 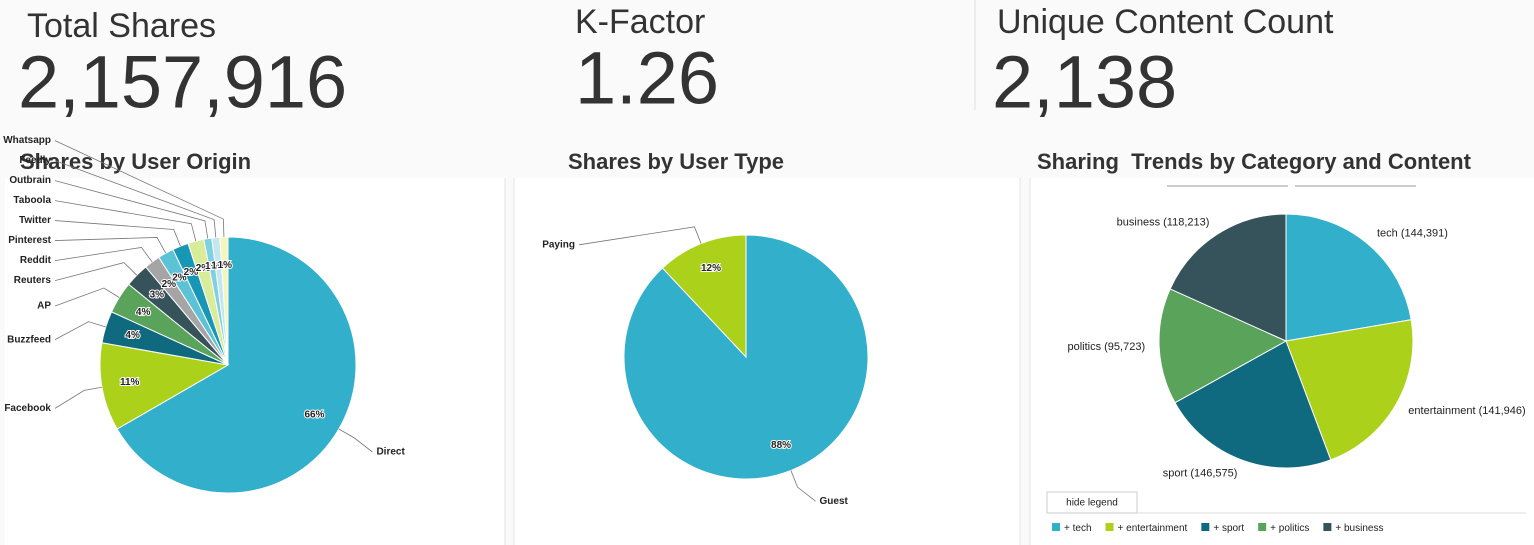 I want to click on data-label: 12%, so click(x=711, y=268).